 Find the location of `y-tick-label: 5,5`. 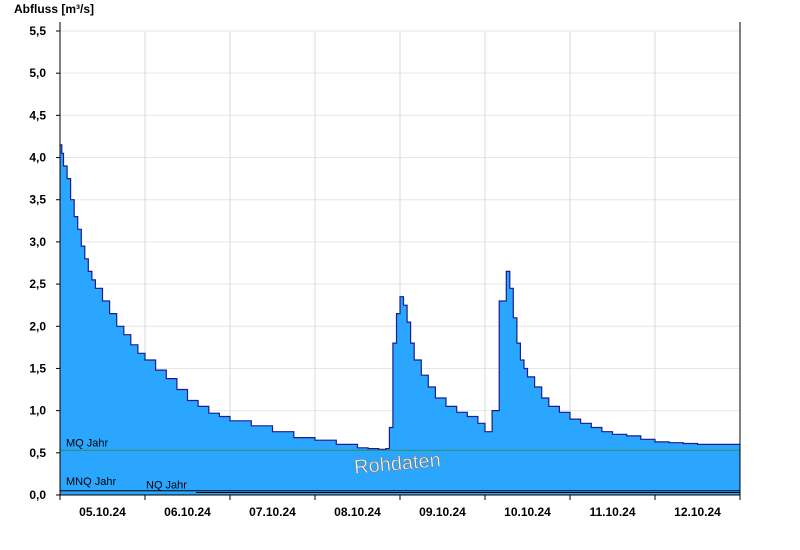

y-tick-label: 5,5 is located at coordinates (37, 31).